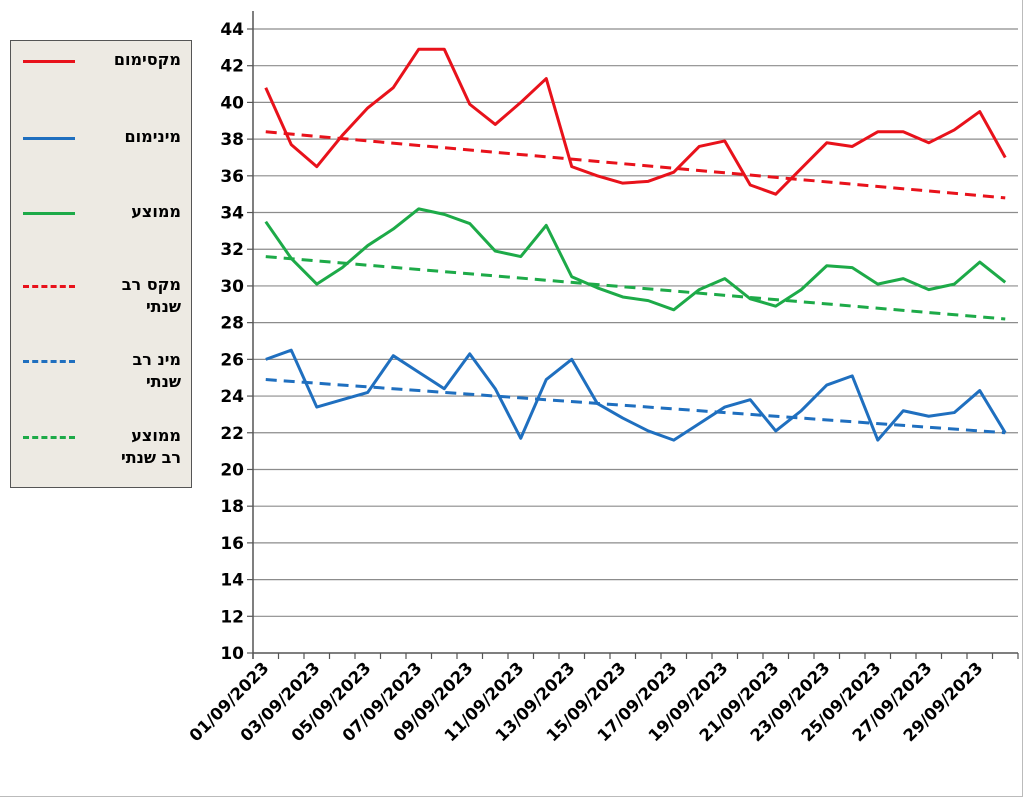 This screenshot has width=1024, height=798. What do you see at coordinates (232, 434) in the screenshot?
I see `y-tick-label-22: 22` at bounding box center [232, 434].